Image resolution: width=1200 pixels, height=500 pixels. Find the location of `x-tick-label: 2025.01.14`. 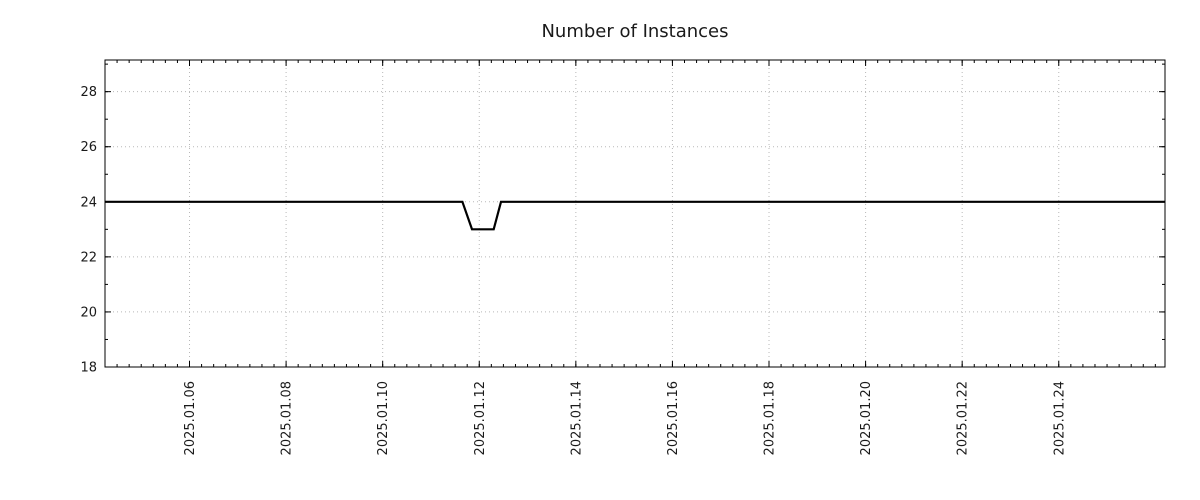

x-tick-label: 2025.01.14 is located at coordinates (576, 418).